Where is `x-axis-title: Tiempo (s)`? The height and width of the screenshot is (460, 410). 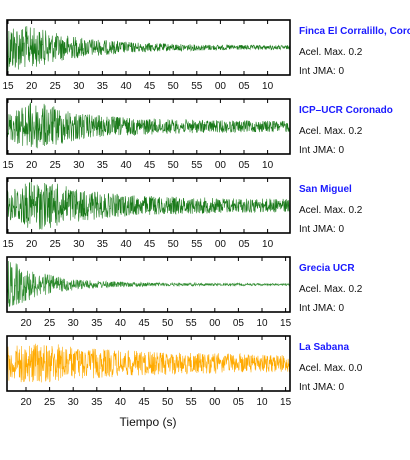
x-axis-title: Tiempo (s) is located at coordinates (148, 422).